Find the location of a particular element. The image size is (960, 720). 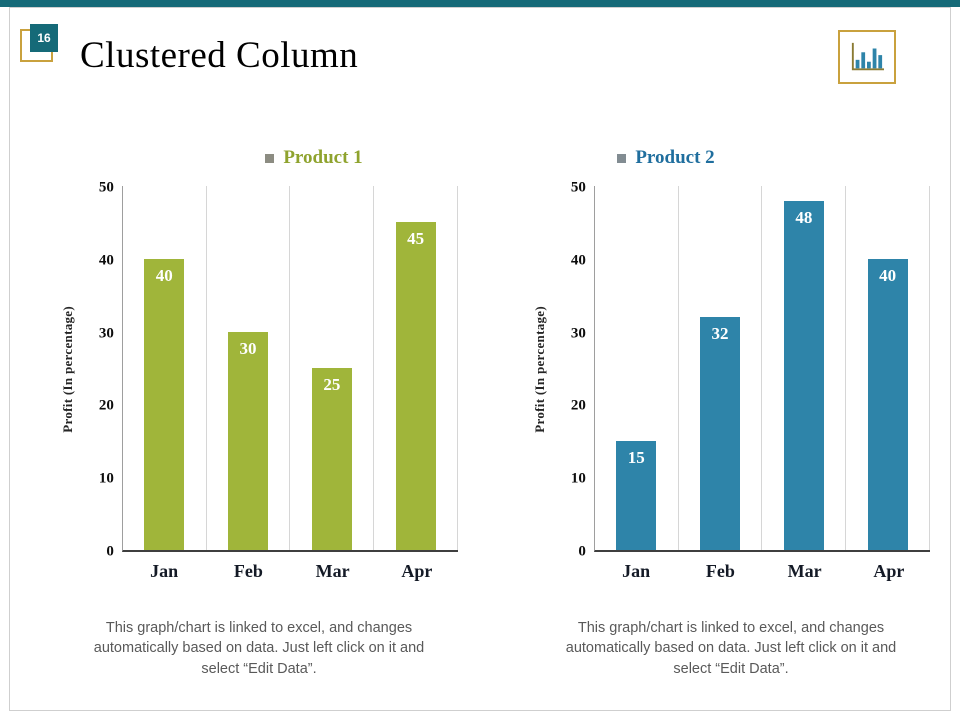

bar-product-2-mar: 48 is located at coordinates (803, 375).